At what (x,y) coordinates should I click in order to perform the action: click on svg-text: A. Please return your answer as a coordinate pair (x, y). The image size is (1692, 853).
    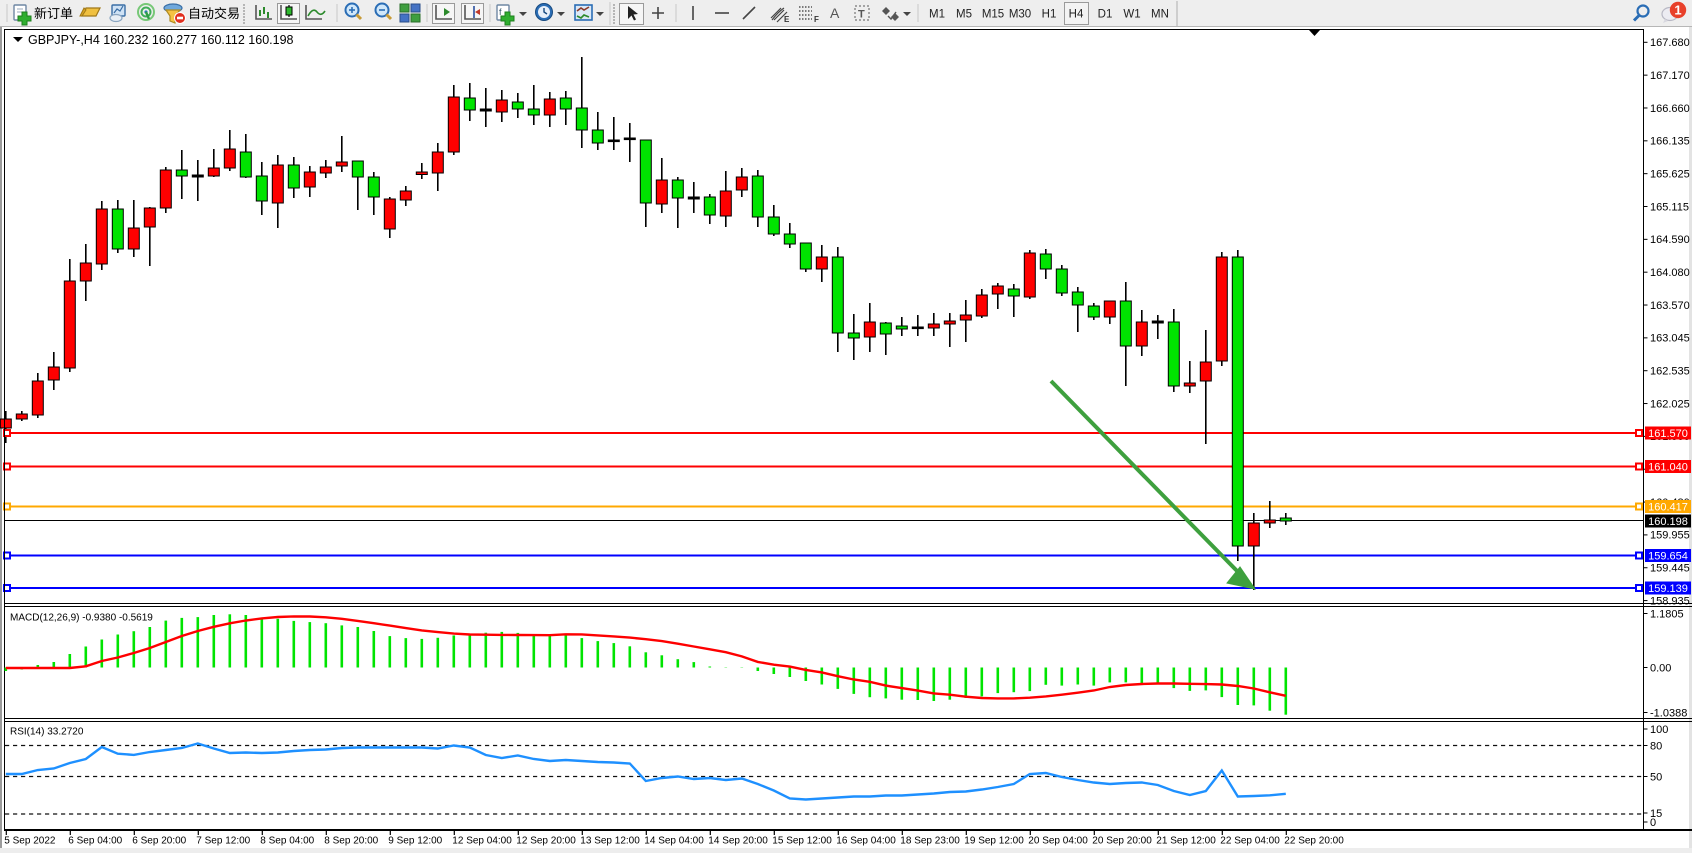
    Looking at the image, I should click on (835, 13).